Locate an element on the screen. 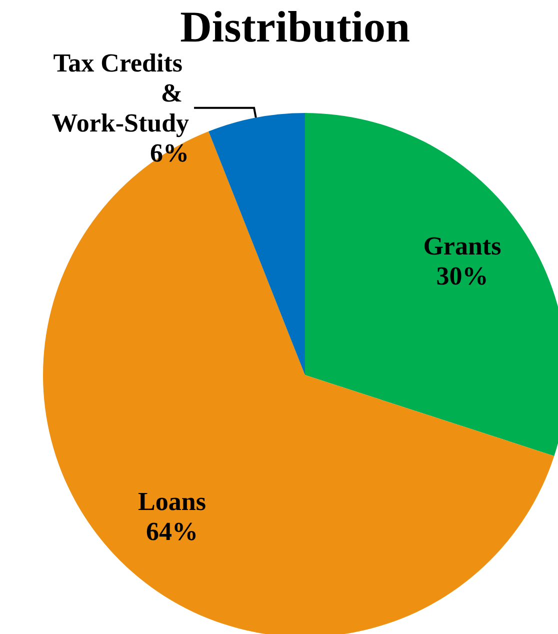 The height and width of the screenshot is (634, 558). data-label: 64% is located at coordinates (172, 531).